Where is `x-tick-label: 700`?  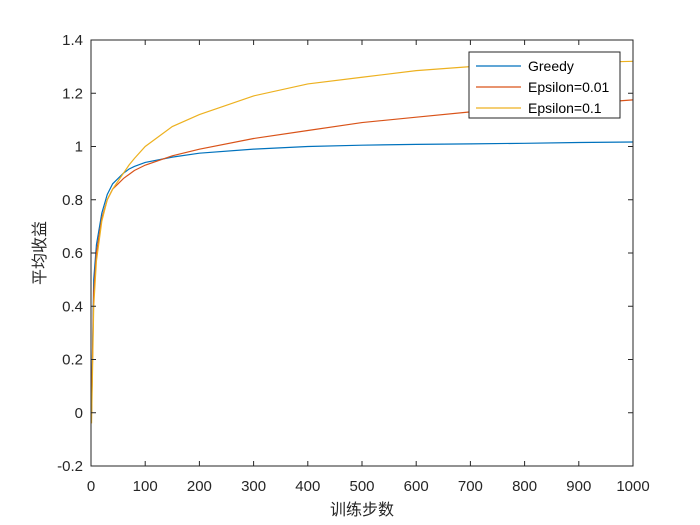 x-tick-label: 700 is located at coordinates (470, 486).